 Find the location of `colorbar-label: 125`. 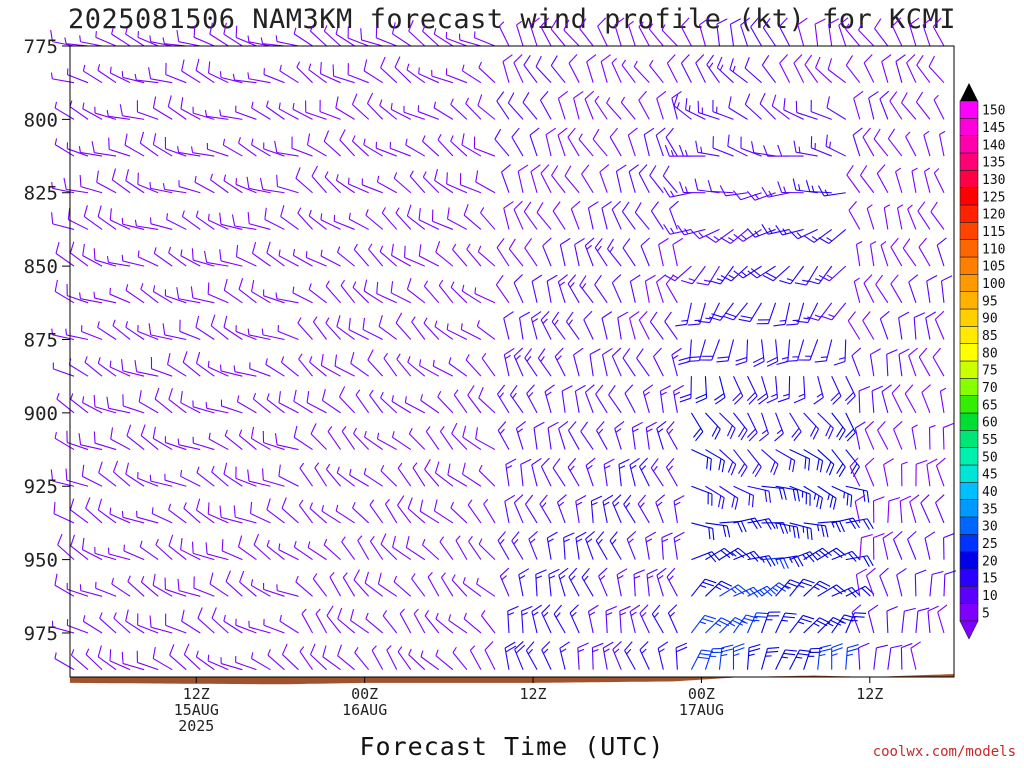

colorbar-label: 125 is located at coordinates (993, 197).